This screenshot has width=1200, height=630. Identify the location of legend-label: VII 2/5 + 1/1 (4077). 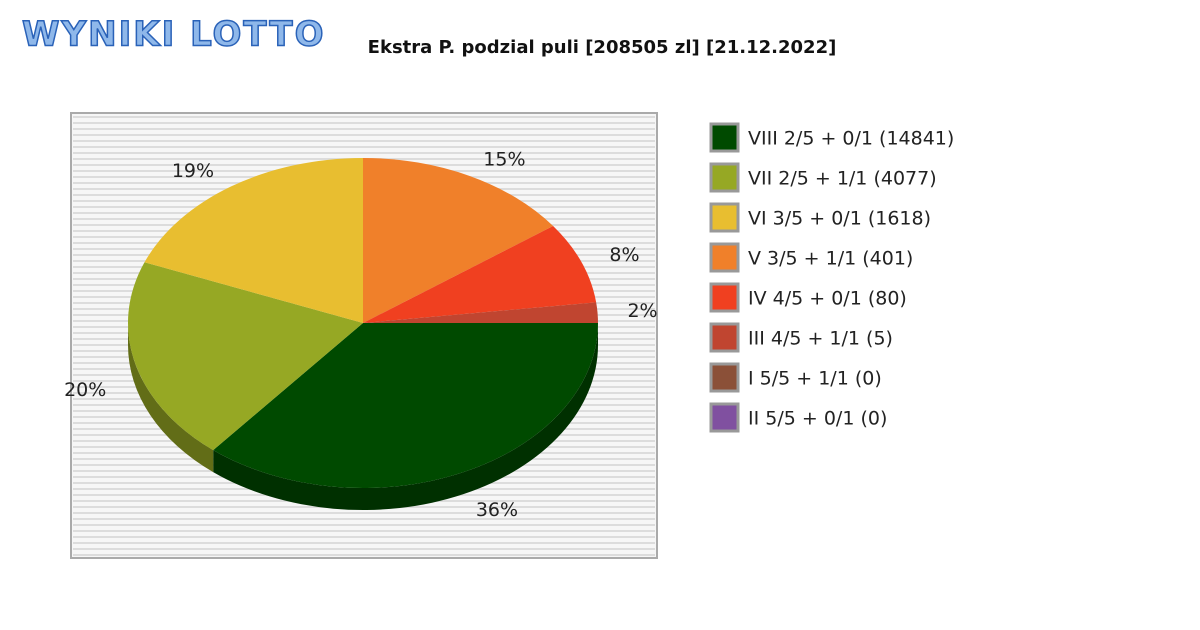
(842, 179).